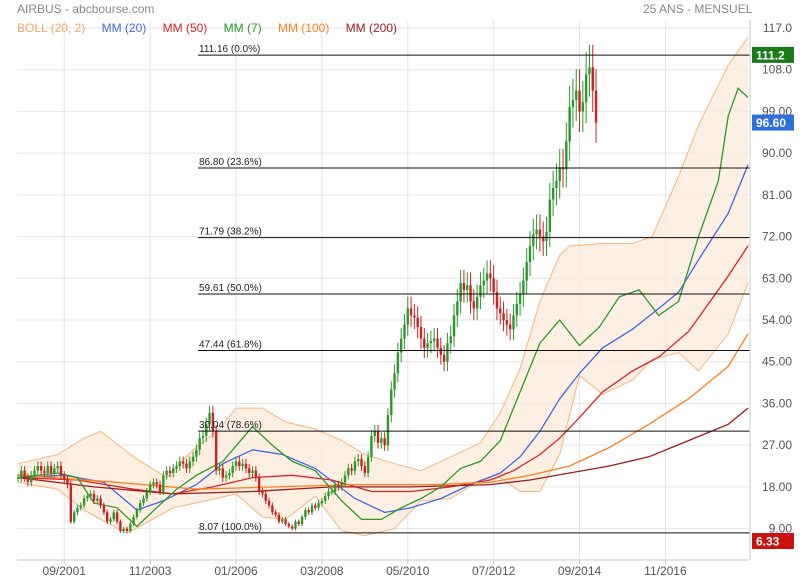  What do you see at coordinates (494, 571) in the screenshot?
I see `x-tick-label: 07/2012` at bounding box center [494, 571].